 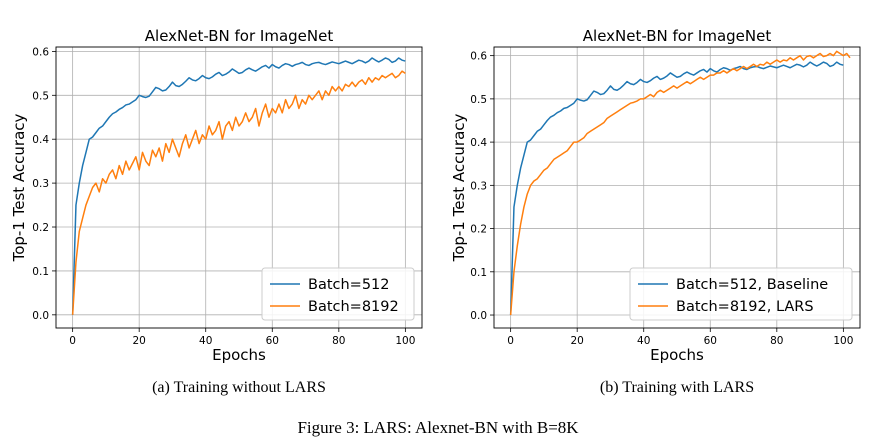 What do you see at coordinates (677, 355) in the screenshot?
I see `x-axis-label-right: Epochs` at bounding box center [677, 355].